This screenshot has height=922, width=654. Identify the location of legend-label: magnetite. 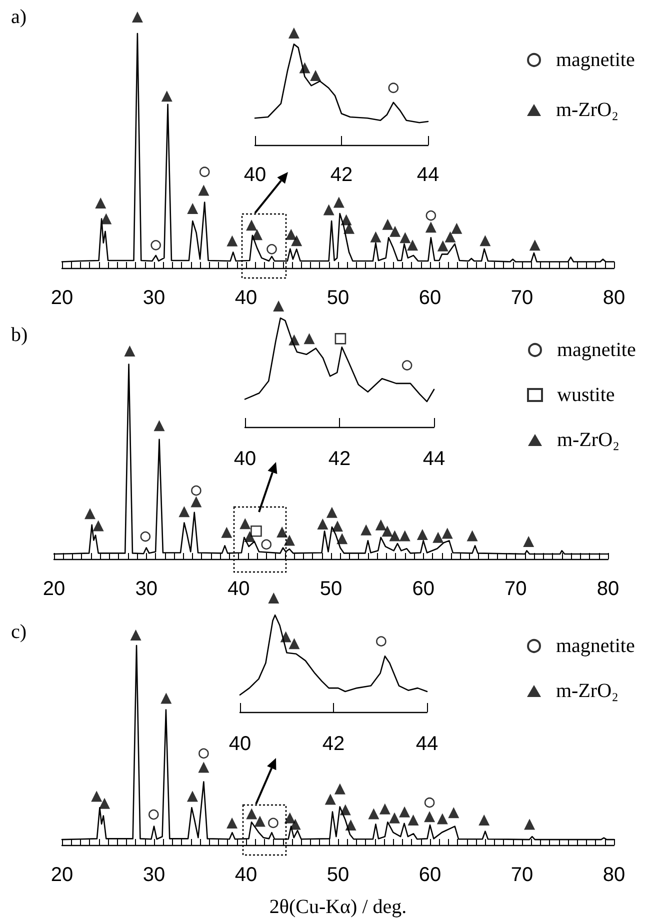
(596, 350).